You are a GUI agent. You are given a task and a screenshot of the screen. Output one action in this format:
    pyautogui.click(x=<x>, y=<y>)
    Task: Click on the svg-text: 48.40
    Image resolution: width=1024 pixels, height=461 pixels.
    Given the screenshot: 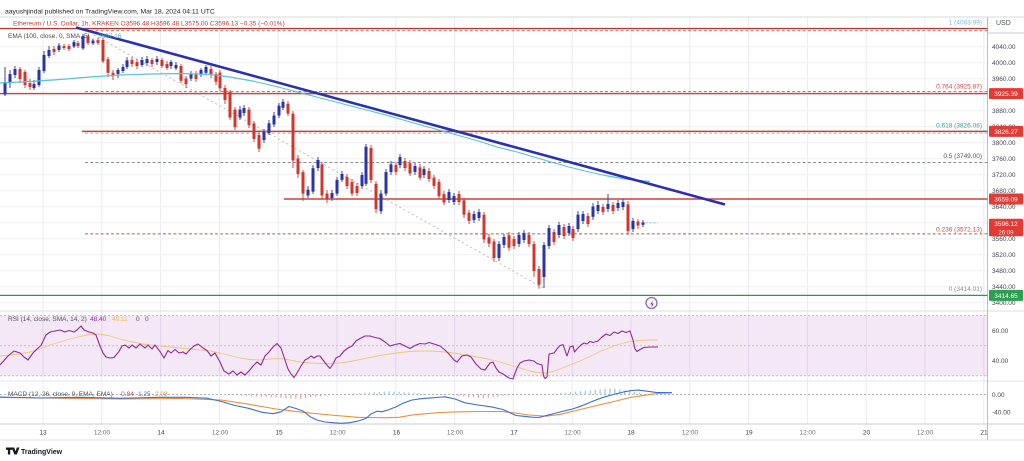 What is the action you would take?
    pyautogui.click(x=98, y=319)
    